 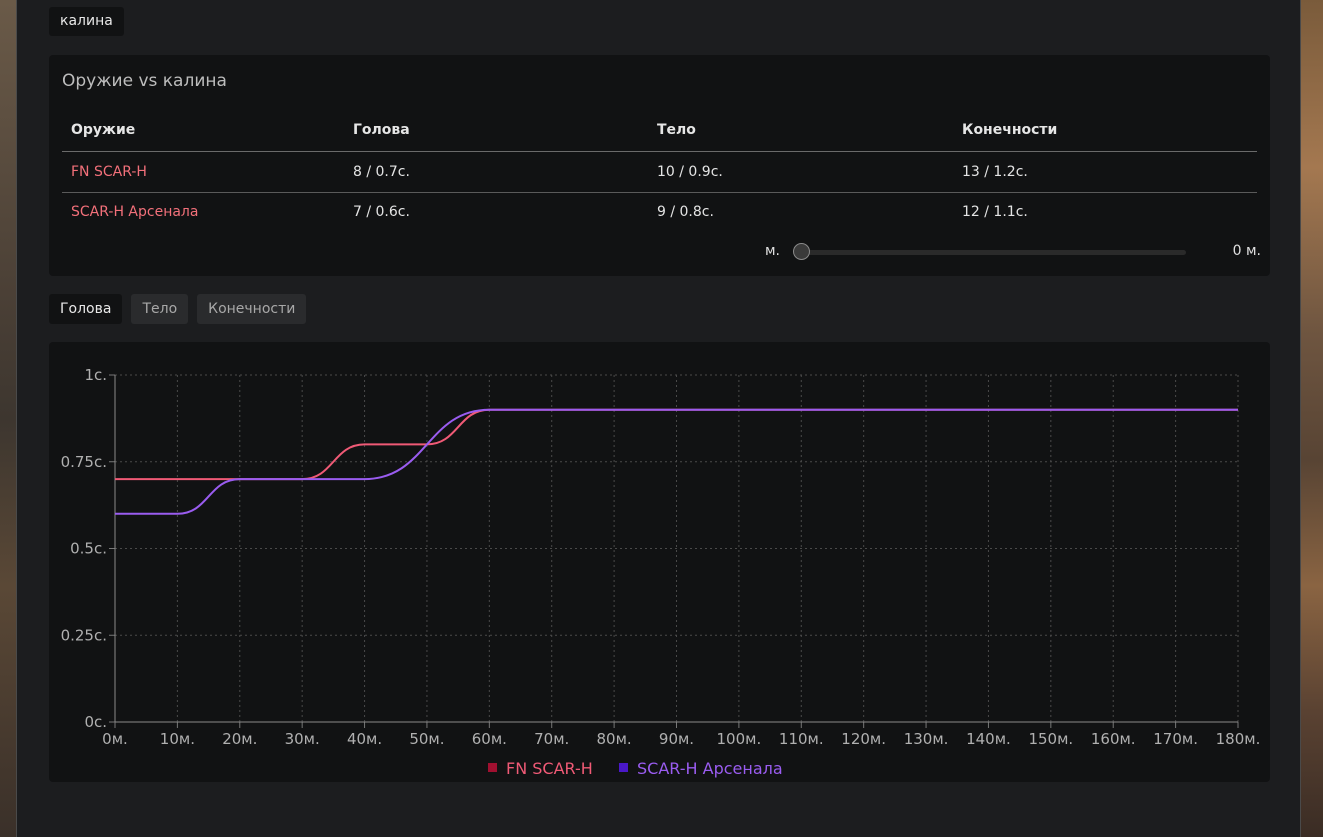 I want to click on distance-slider-row: м. 0 м., so click(x=1013, y=252).